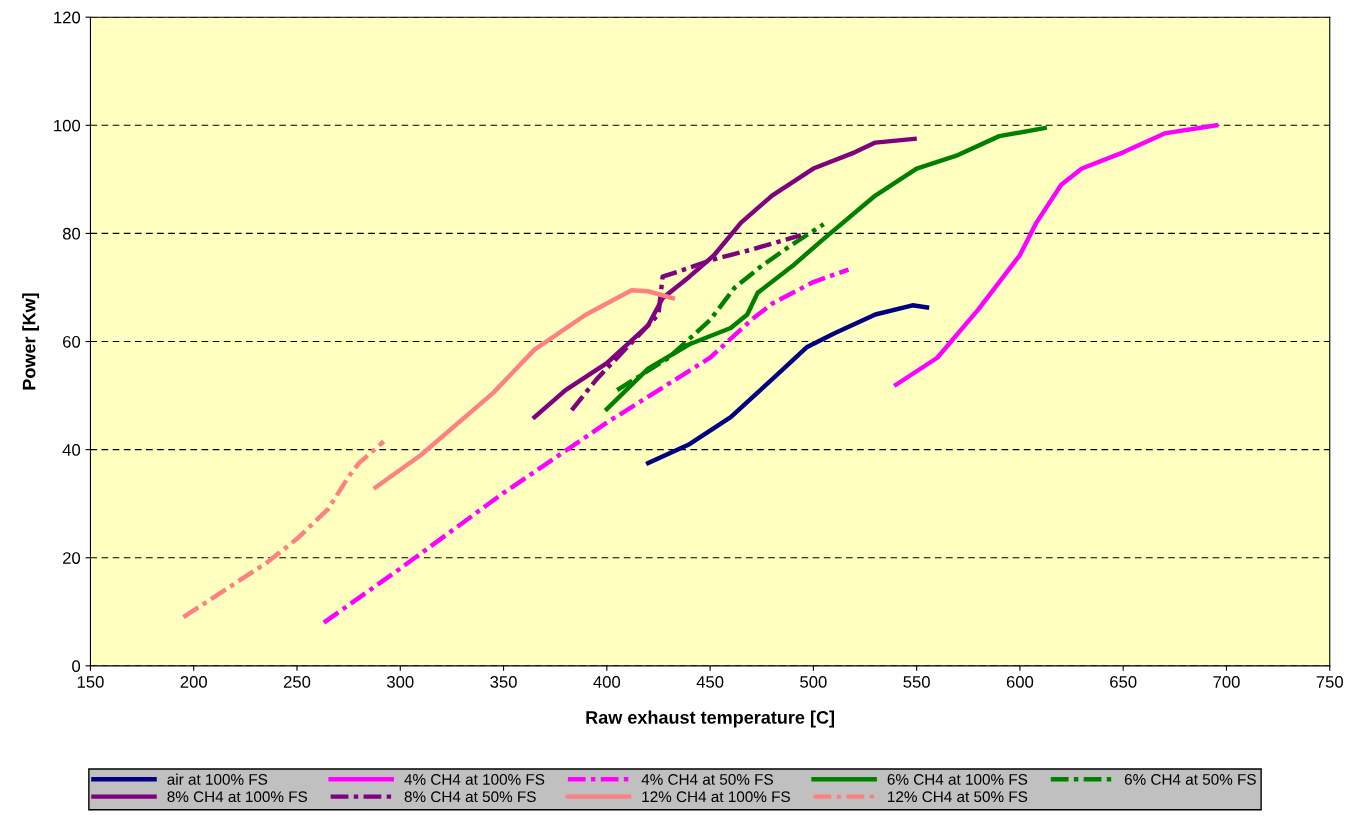 The image size is (1350, 819). What do you see at coordinates (474, 779) in the screenshot?
I see `legend-label: 4% CH4 at 100% FS` at bounding box center [474, 779].